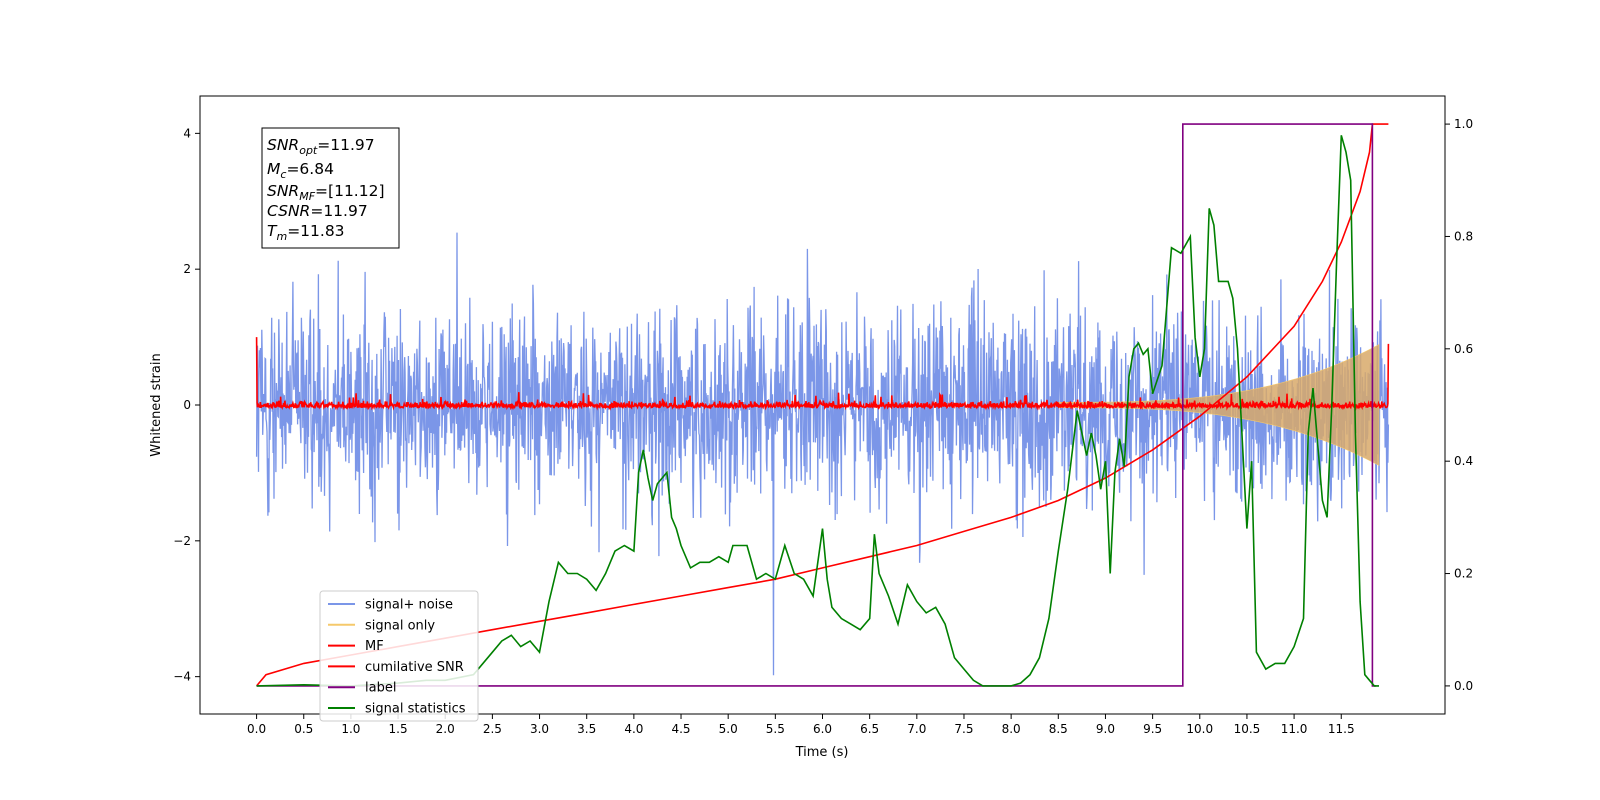  I want to click on x-tick-label: 7.5, so click(963, 729).